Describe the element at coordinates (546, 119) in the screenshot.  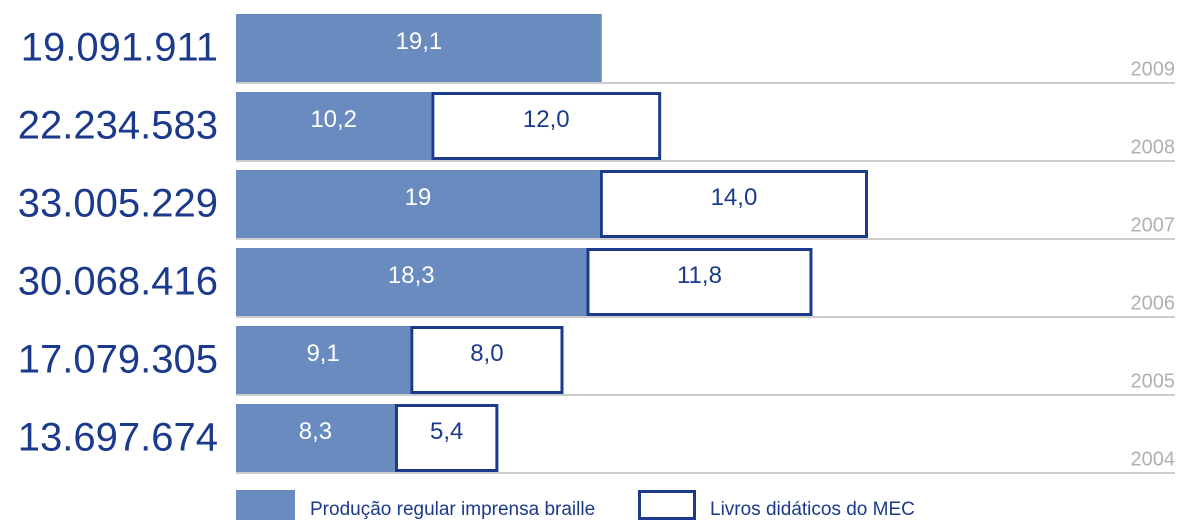
I see `value-label: 12,0` at that location.